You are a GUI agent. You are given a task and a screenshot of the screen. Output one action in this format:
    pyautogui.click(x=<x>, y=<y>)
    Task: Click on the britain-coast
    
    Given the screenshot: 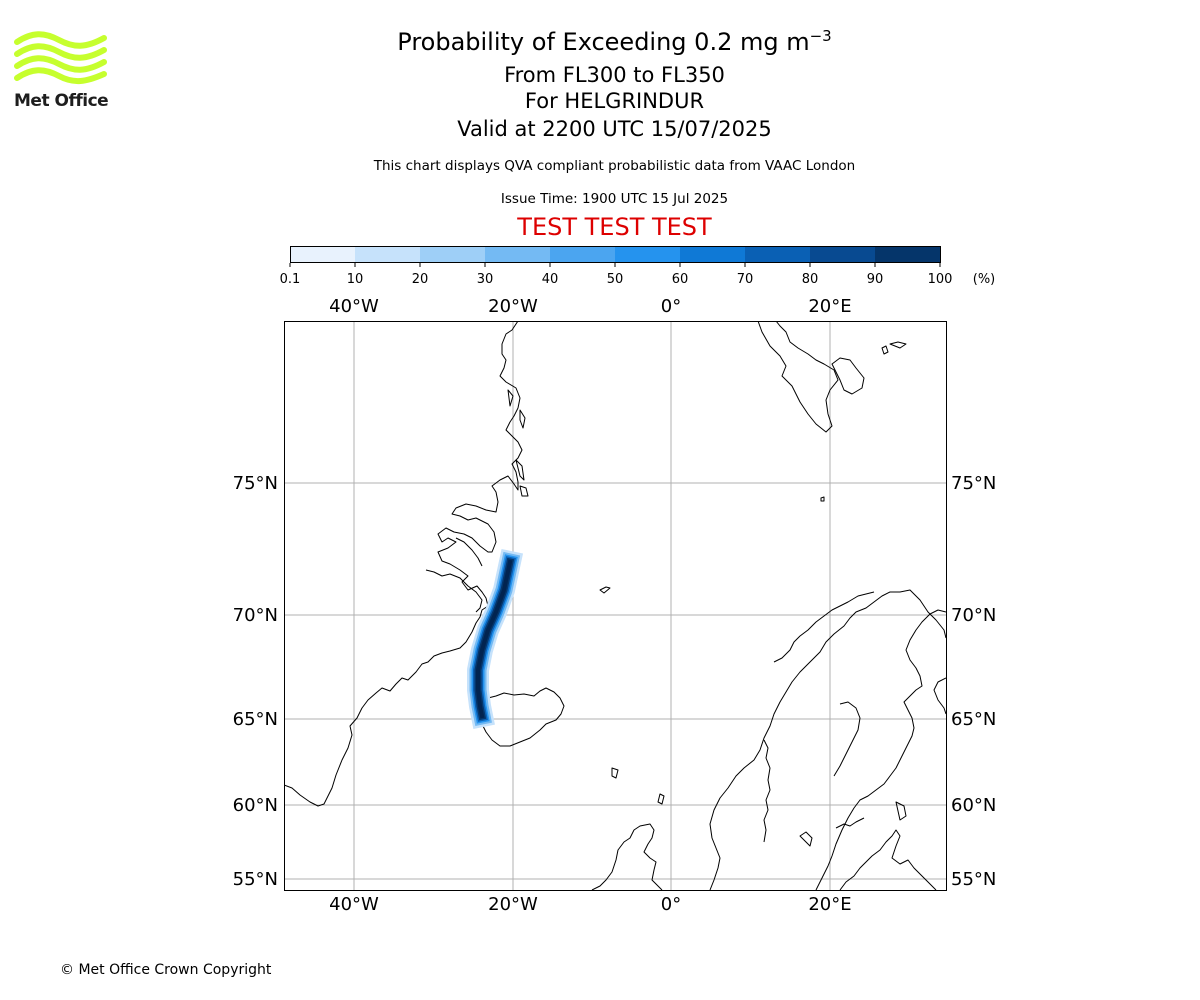 What is the action you would take?
    pyautogui.click(x=627, y=856)
    